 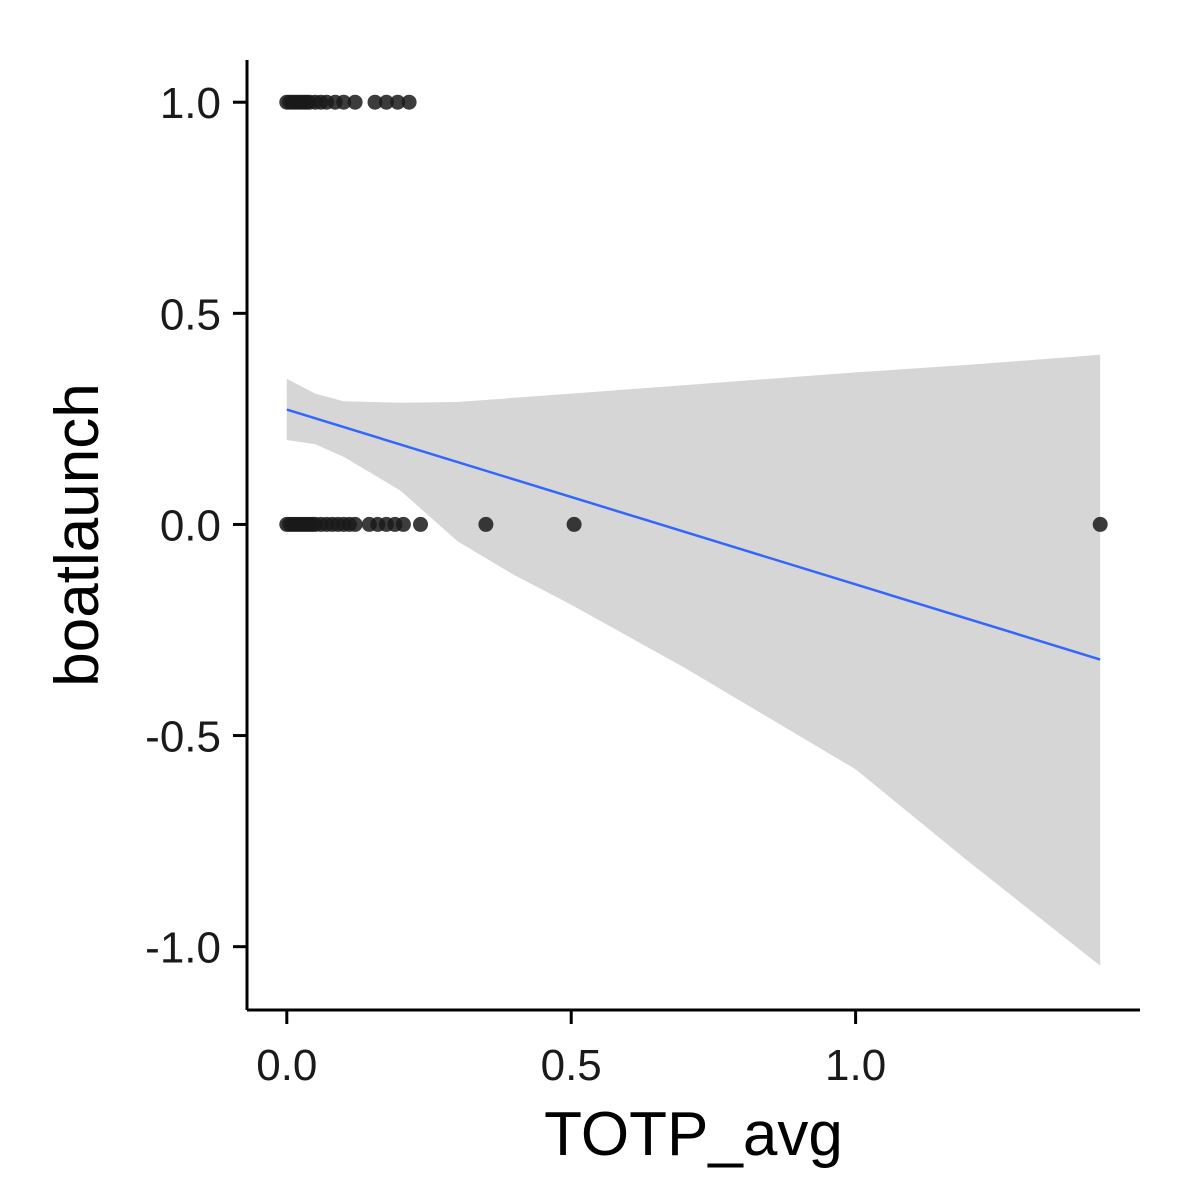 I want to click on y-tick-label: -0.5, so click(x=183, y=737).